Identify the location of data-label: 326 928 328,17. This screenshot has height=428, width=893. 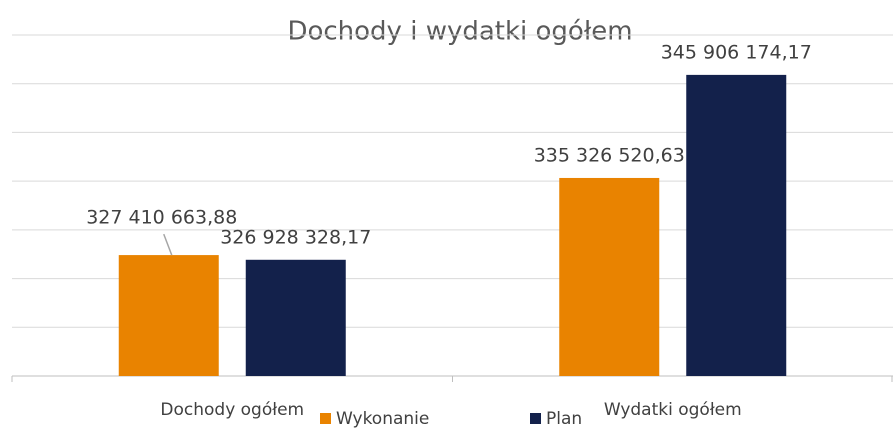
(295, 237).